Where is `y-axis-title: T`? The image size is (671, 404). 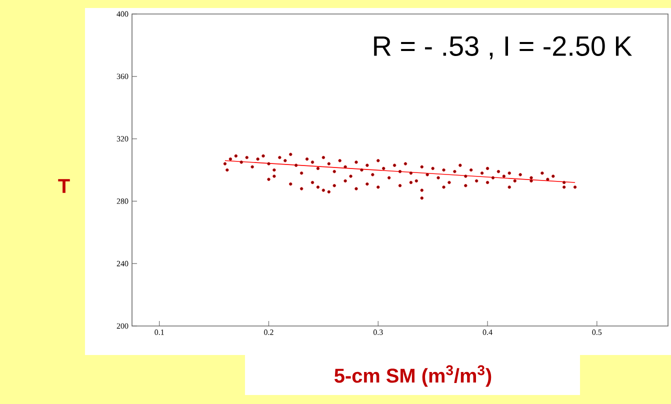
y-axis-title: T is located at coordinates (64, 186).